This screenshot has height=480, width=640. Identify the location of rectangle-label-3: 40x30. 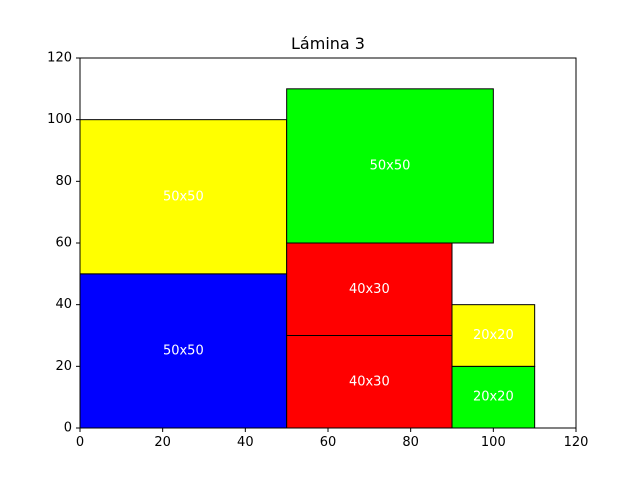
(369, 381).